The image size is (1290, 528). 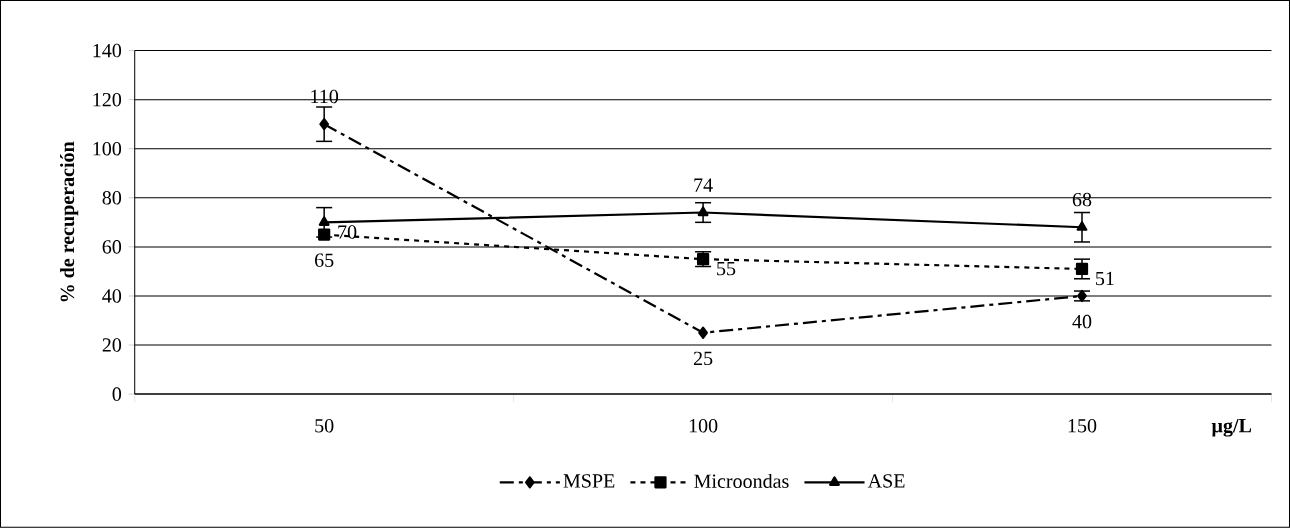 What do you see at coordinates (69, 221) in the screenshot?
I see `y-axis-title: % de recuperación` at bounding box center [69, 221].